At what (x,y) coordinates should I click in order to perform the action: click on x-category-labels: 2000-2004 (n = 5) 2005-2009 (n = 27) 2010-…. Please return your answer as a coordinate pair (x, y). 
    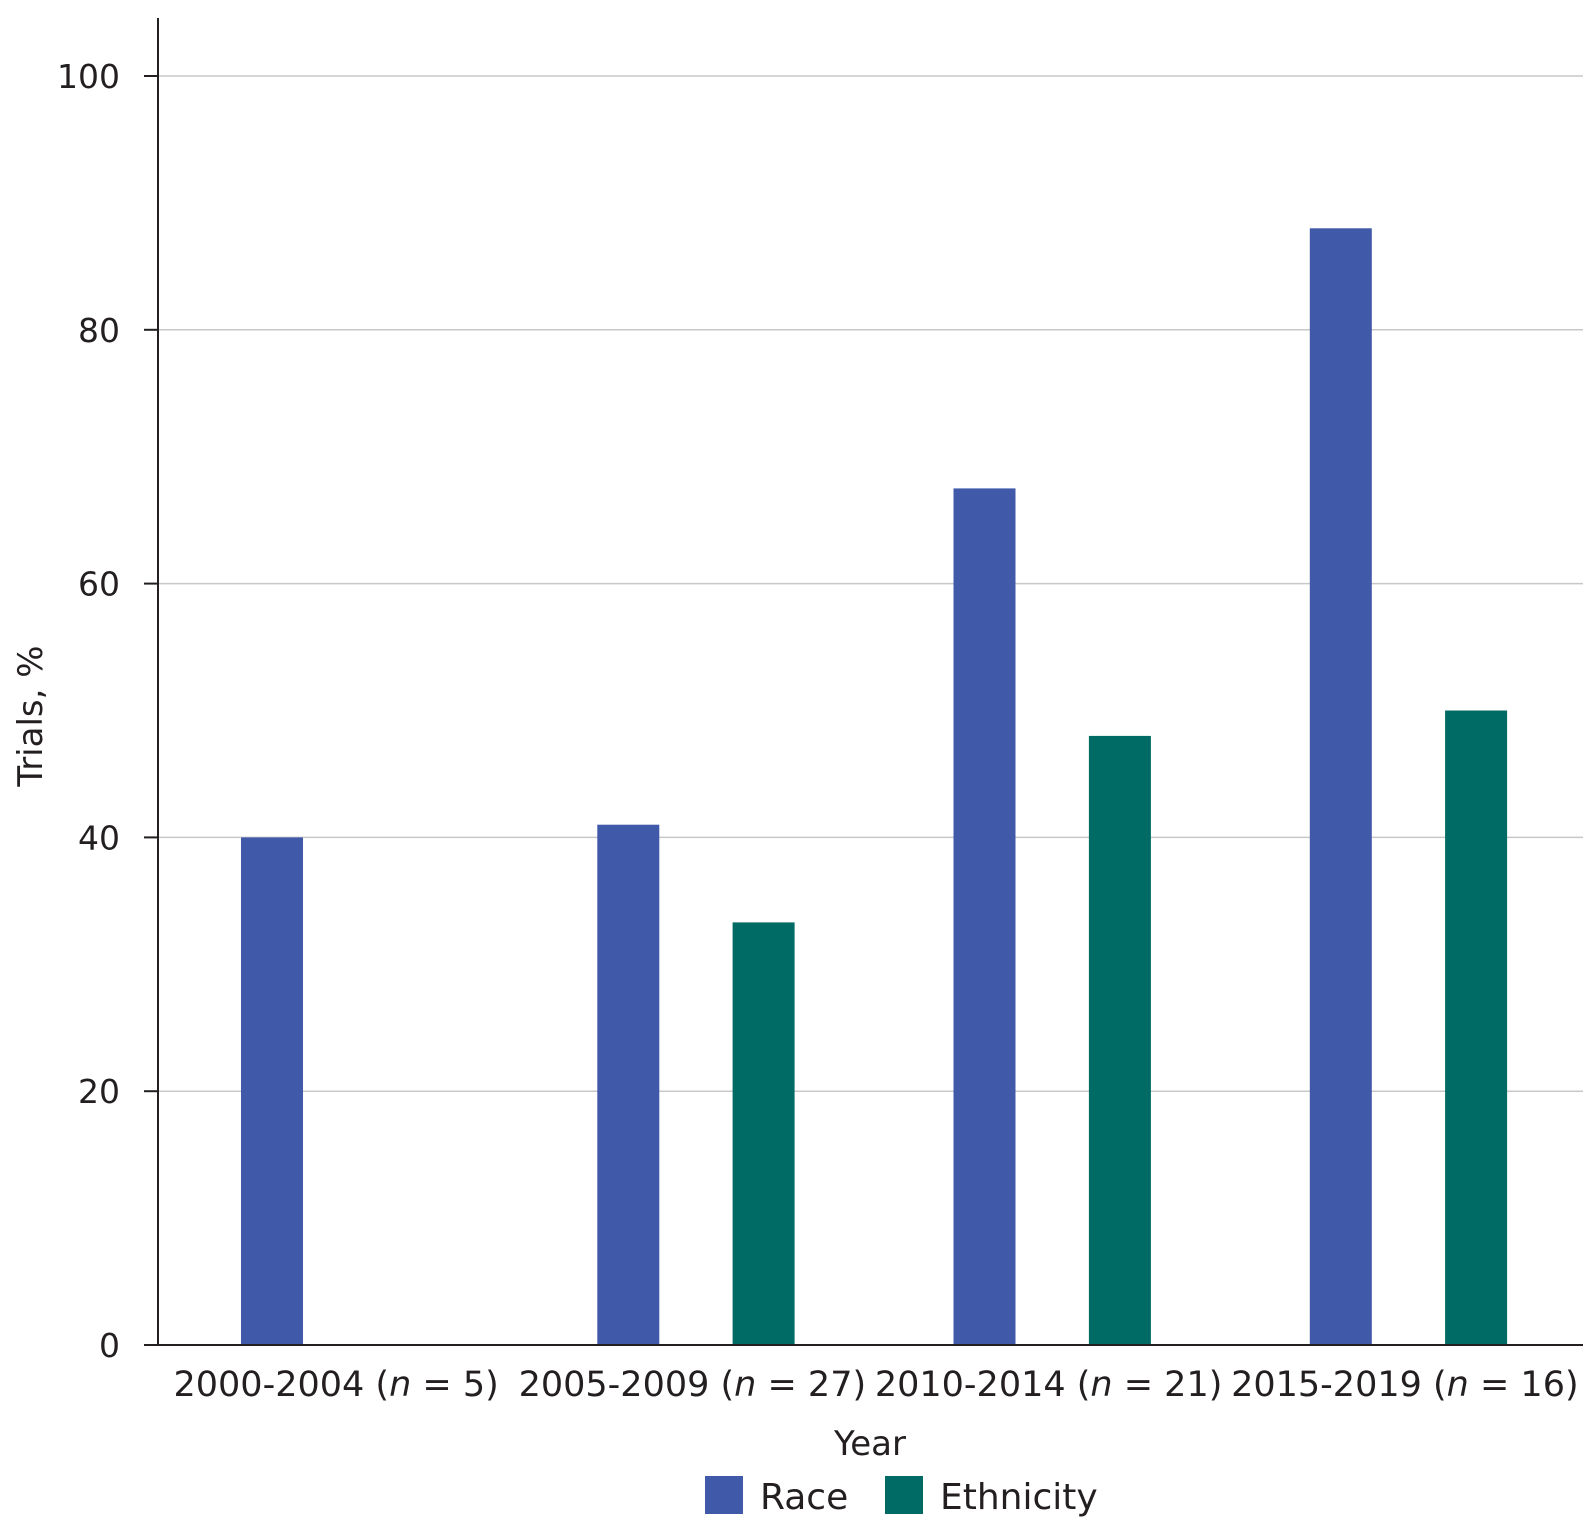
    Looking at the image, I should click on (876, 1385).